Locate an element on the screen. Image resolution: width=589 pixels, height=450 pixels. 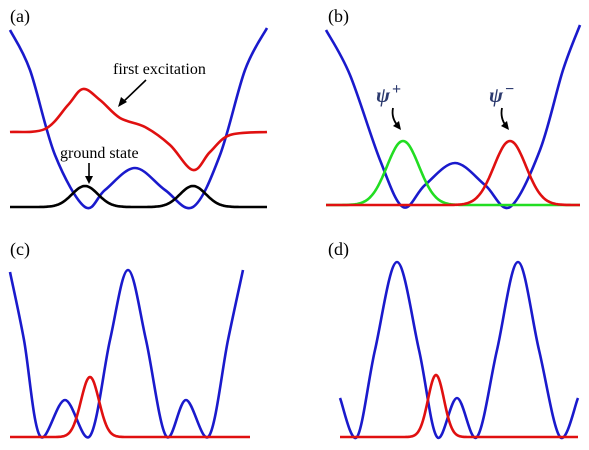
first-excitation-label: first excitation is located at coordinates (159, 69).